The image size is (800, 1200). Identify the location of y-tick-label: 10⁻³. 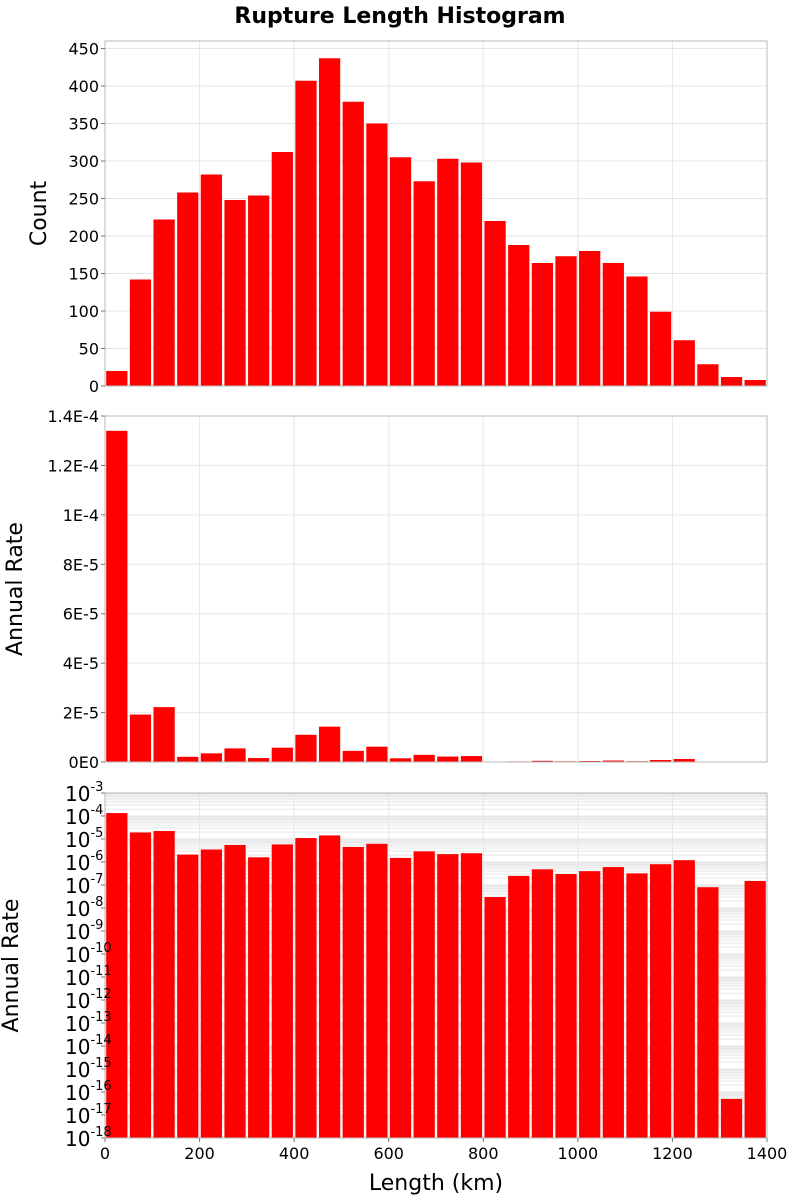
(84, 793).